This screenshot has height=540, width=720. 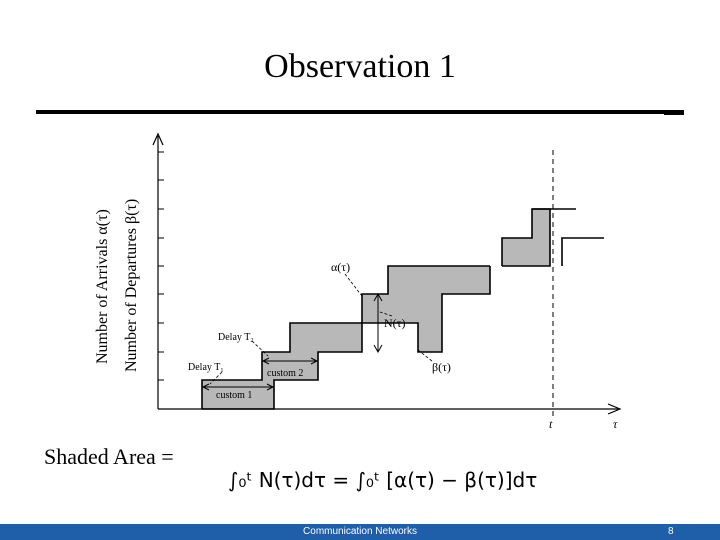 What do you see at coordinates (265, 361) in the screenshot?
I see `custom2-arrow-head-left` at bounding box center [265, 361].